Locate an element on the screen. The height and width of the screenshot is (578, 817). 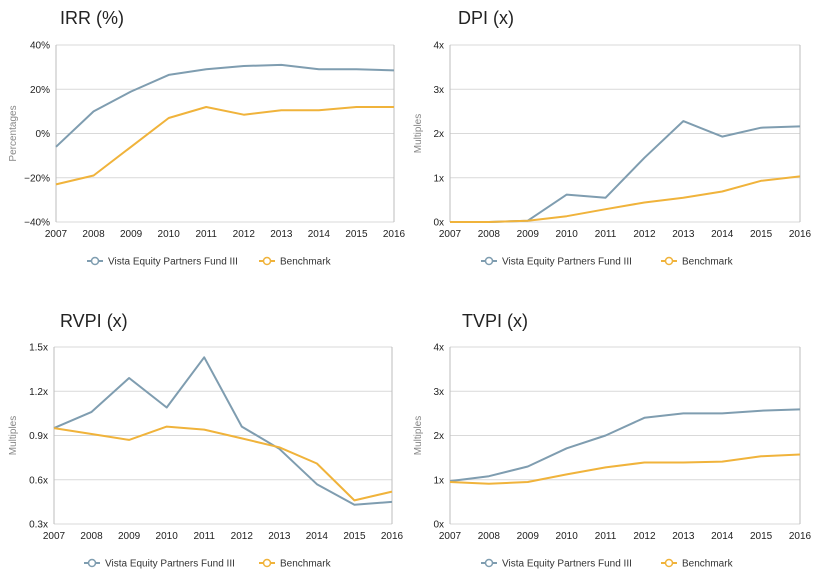
y-tick-label: −40% is located at coordinates (37, 223).